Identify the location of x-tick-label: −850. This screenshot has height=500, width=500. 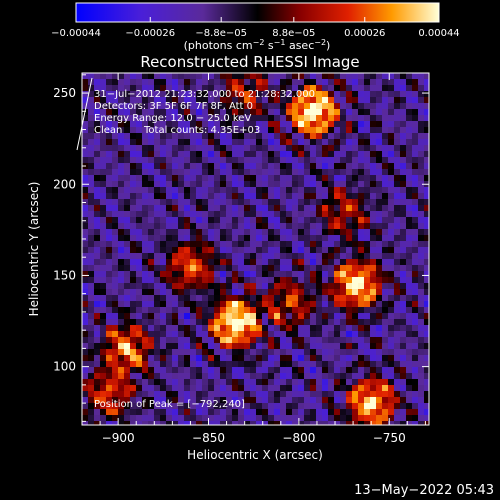
(208, 438).